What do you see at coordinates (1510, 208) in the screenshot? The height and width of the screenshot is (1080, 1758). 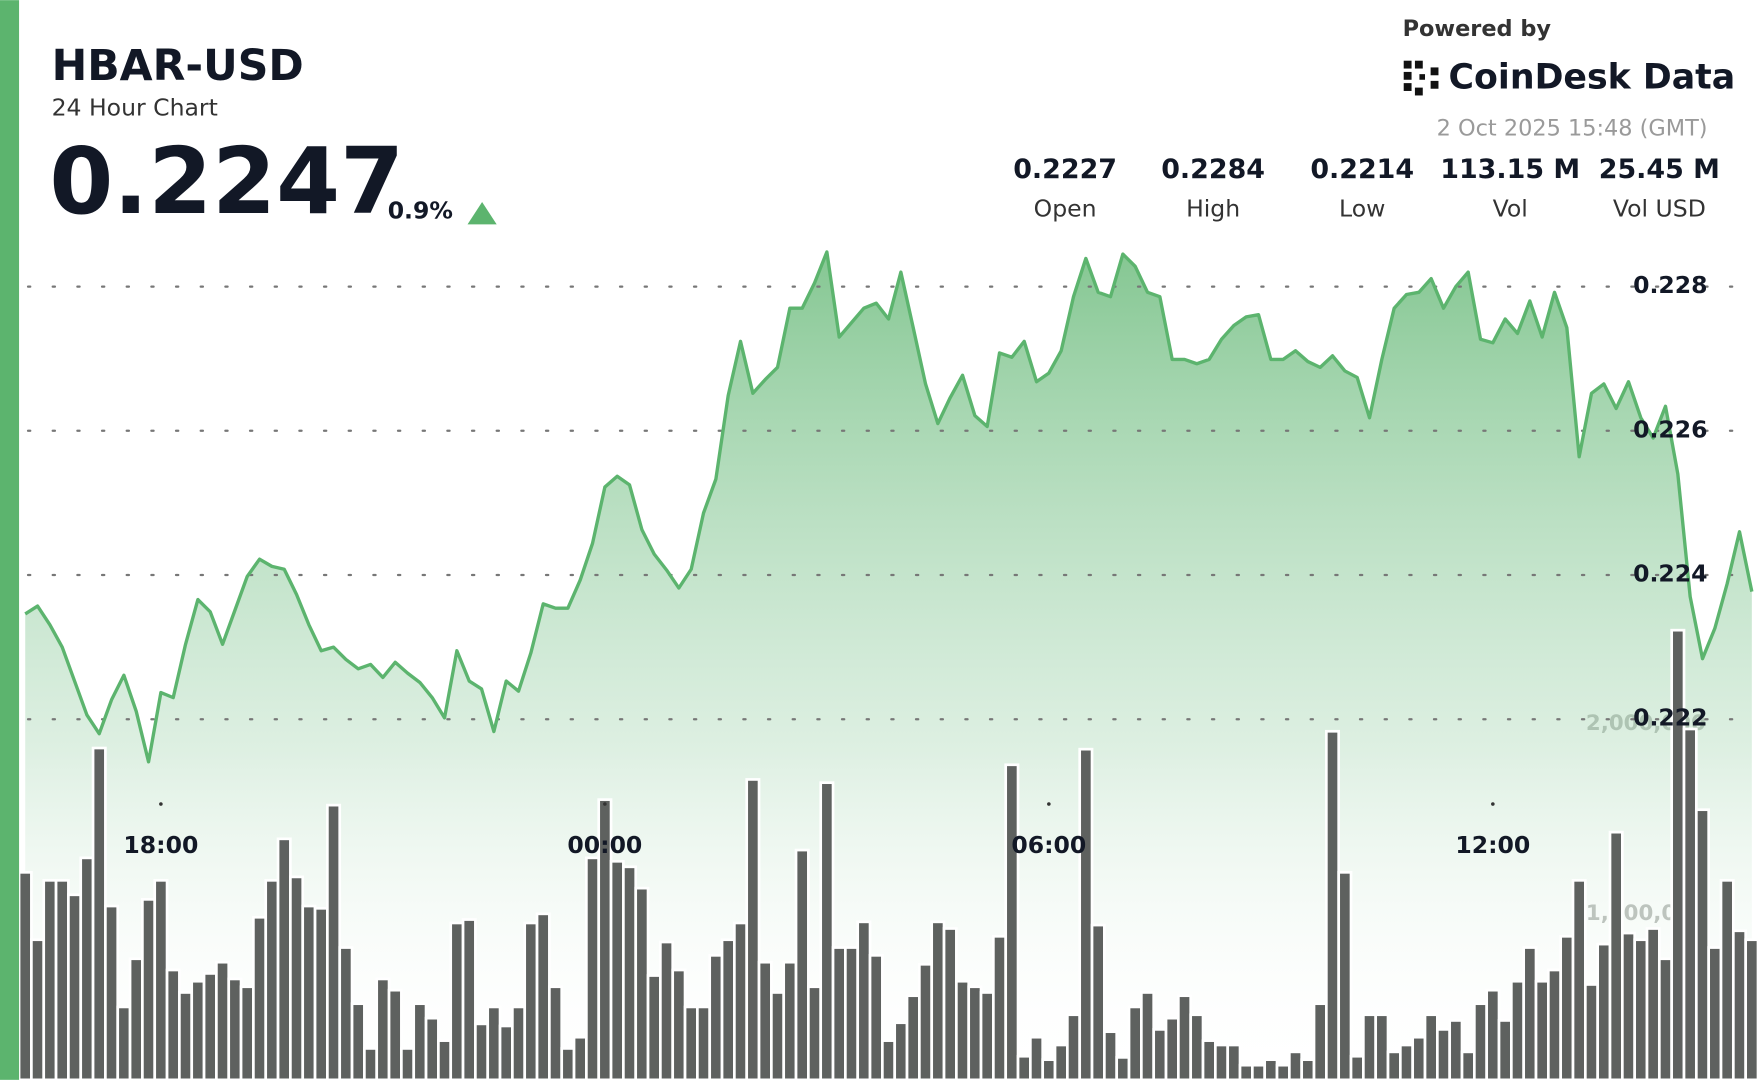 I see `stat-label: Vol` at bounding box center [1510, 208].